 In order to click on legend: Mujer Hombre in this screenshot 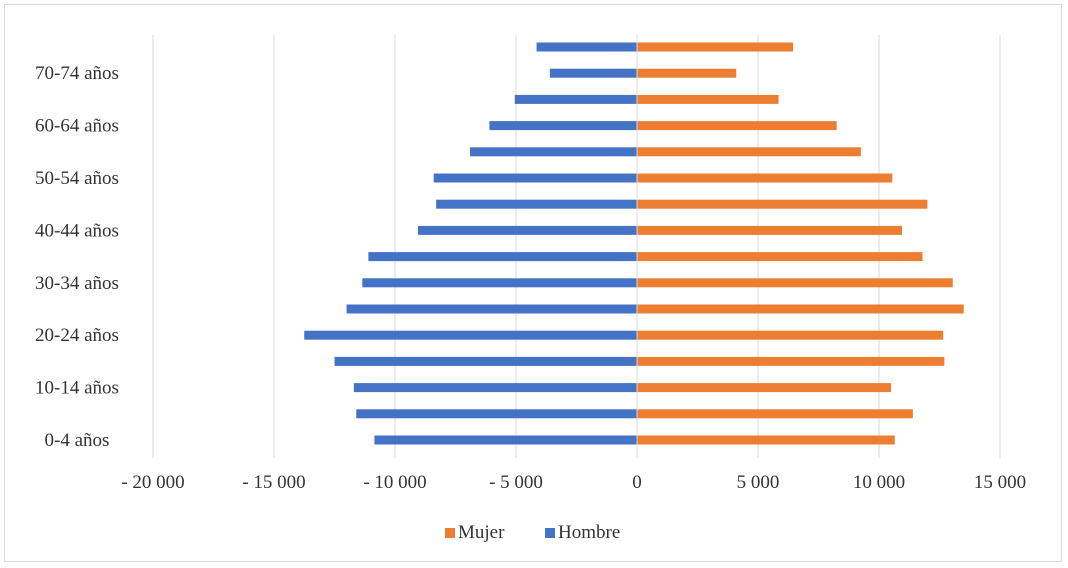, I will do `click(532, 532)`.